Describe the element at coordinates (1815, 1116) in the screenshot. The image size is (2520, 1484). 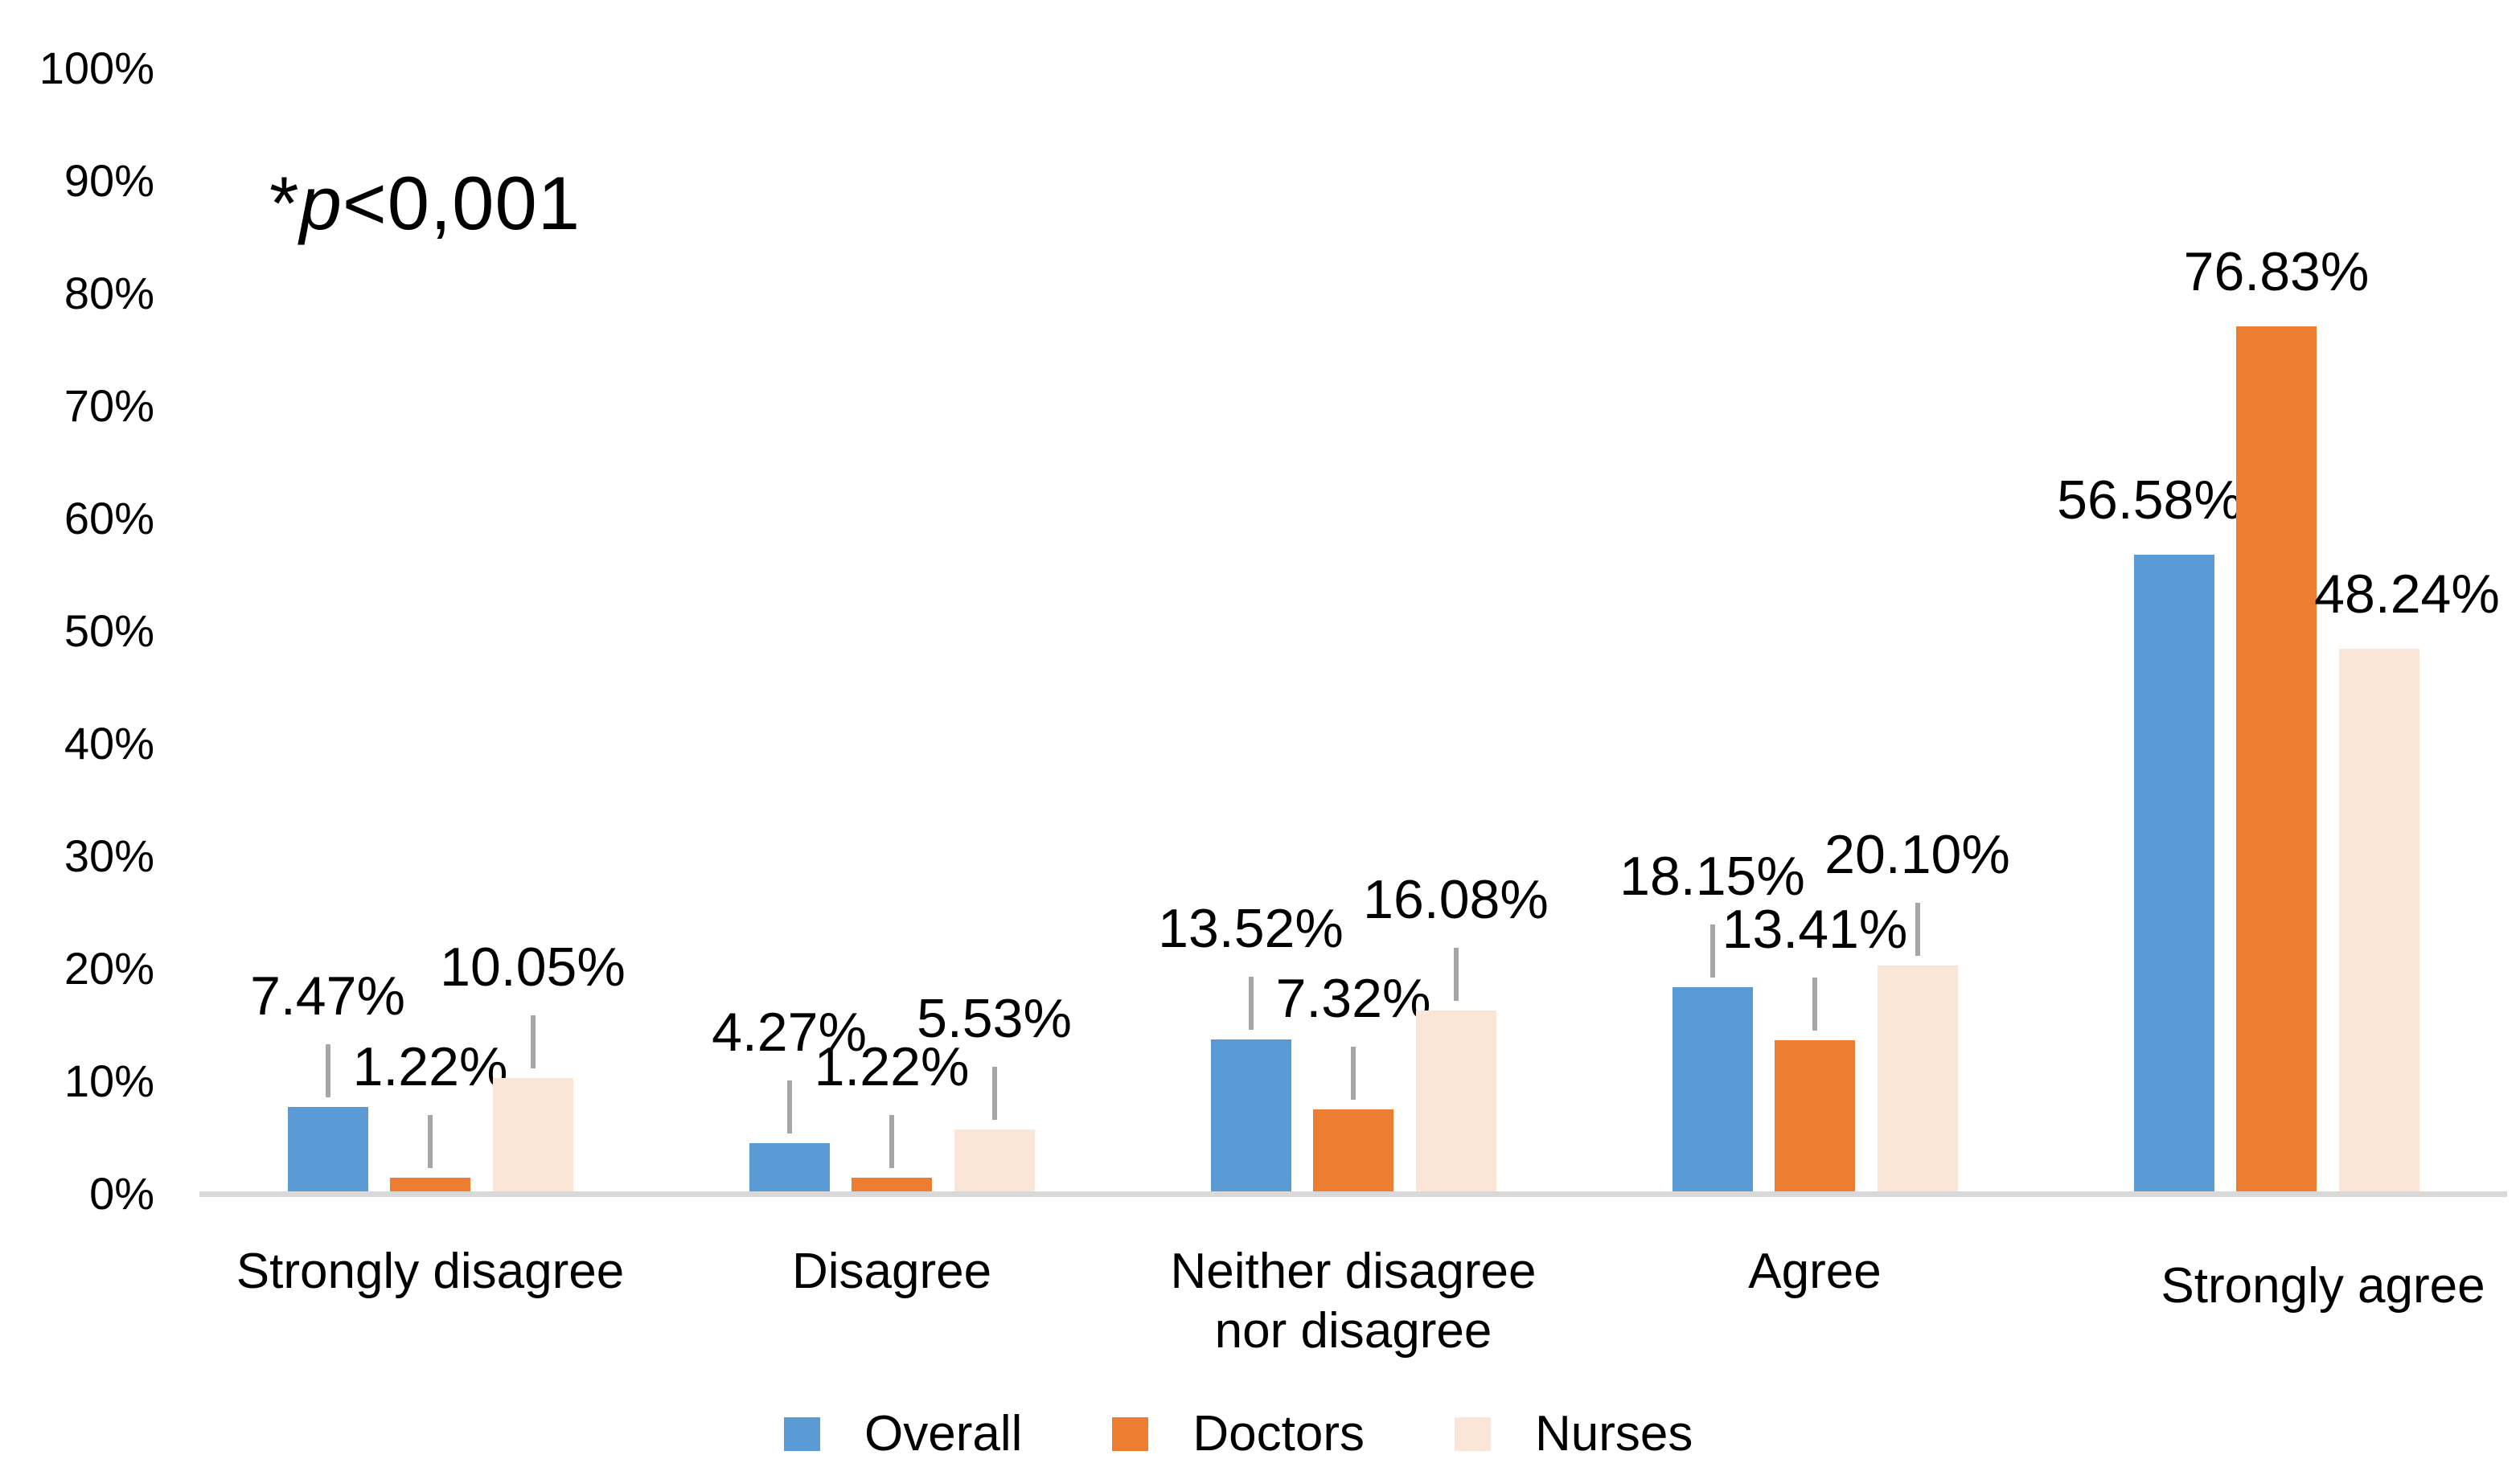
I see `doctors-bar-agree` at that location.